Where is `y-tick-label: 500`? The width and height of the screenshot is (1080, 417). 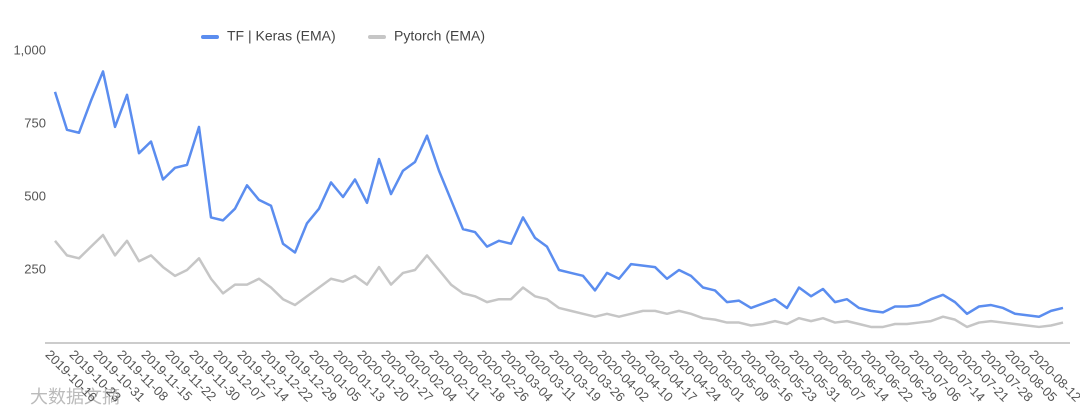
y-tick-label: 500 is located at coordinates (35, 195).